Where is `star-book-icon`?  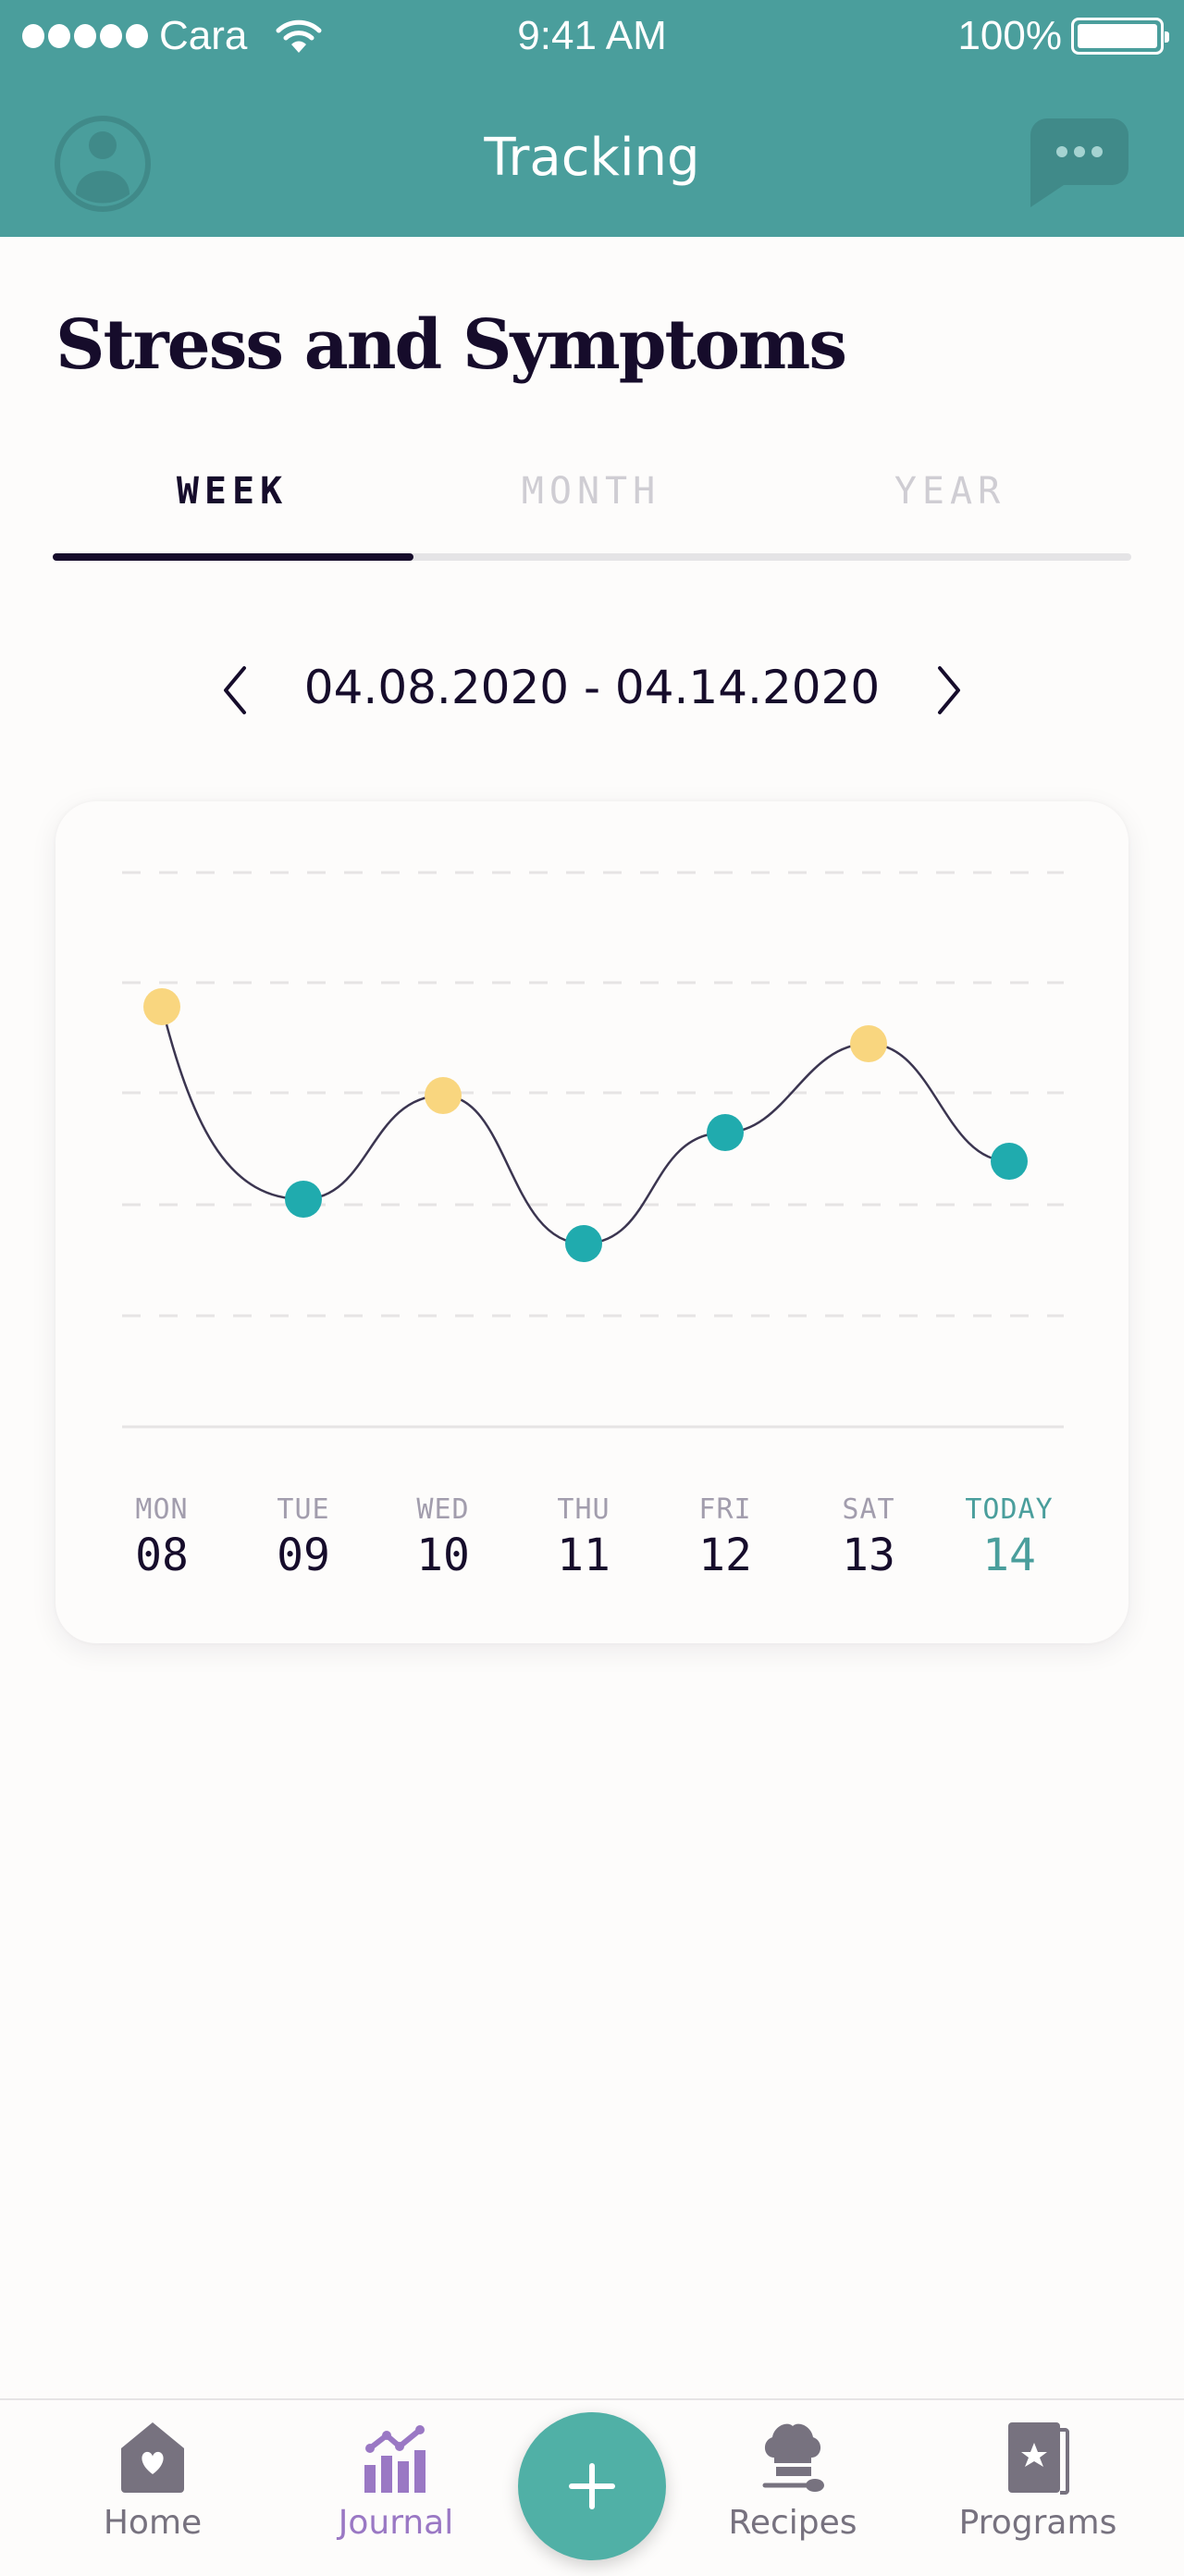
star-book-icon is located at coordinates (1038, 2458).